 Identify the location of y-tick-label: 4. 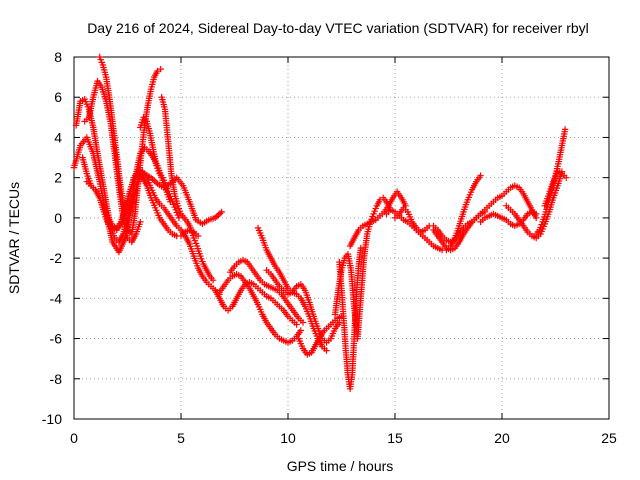
(58, 137).